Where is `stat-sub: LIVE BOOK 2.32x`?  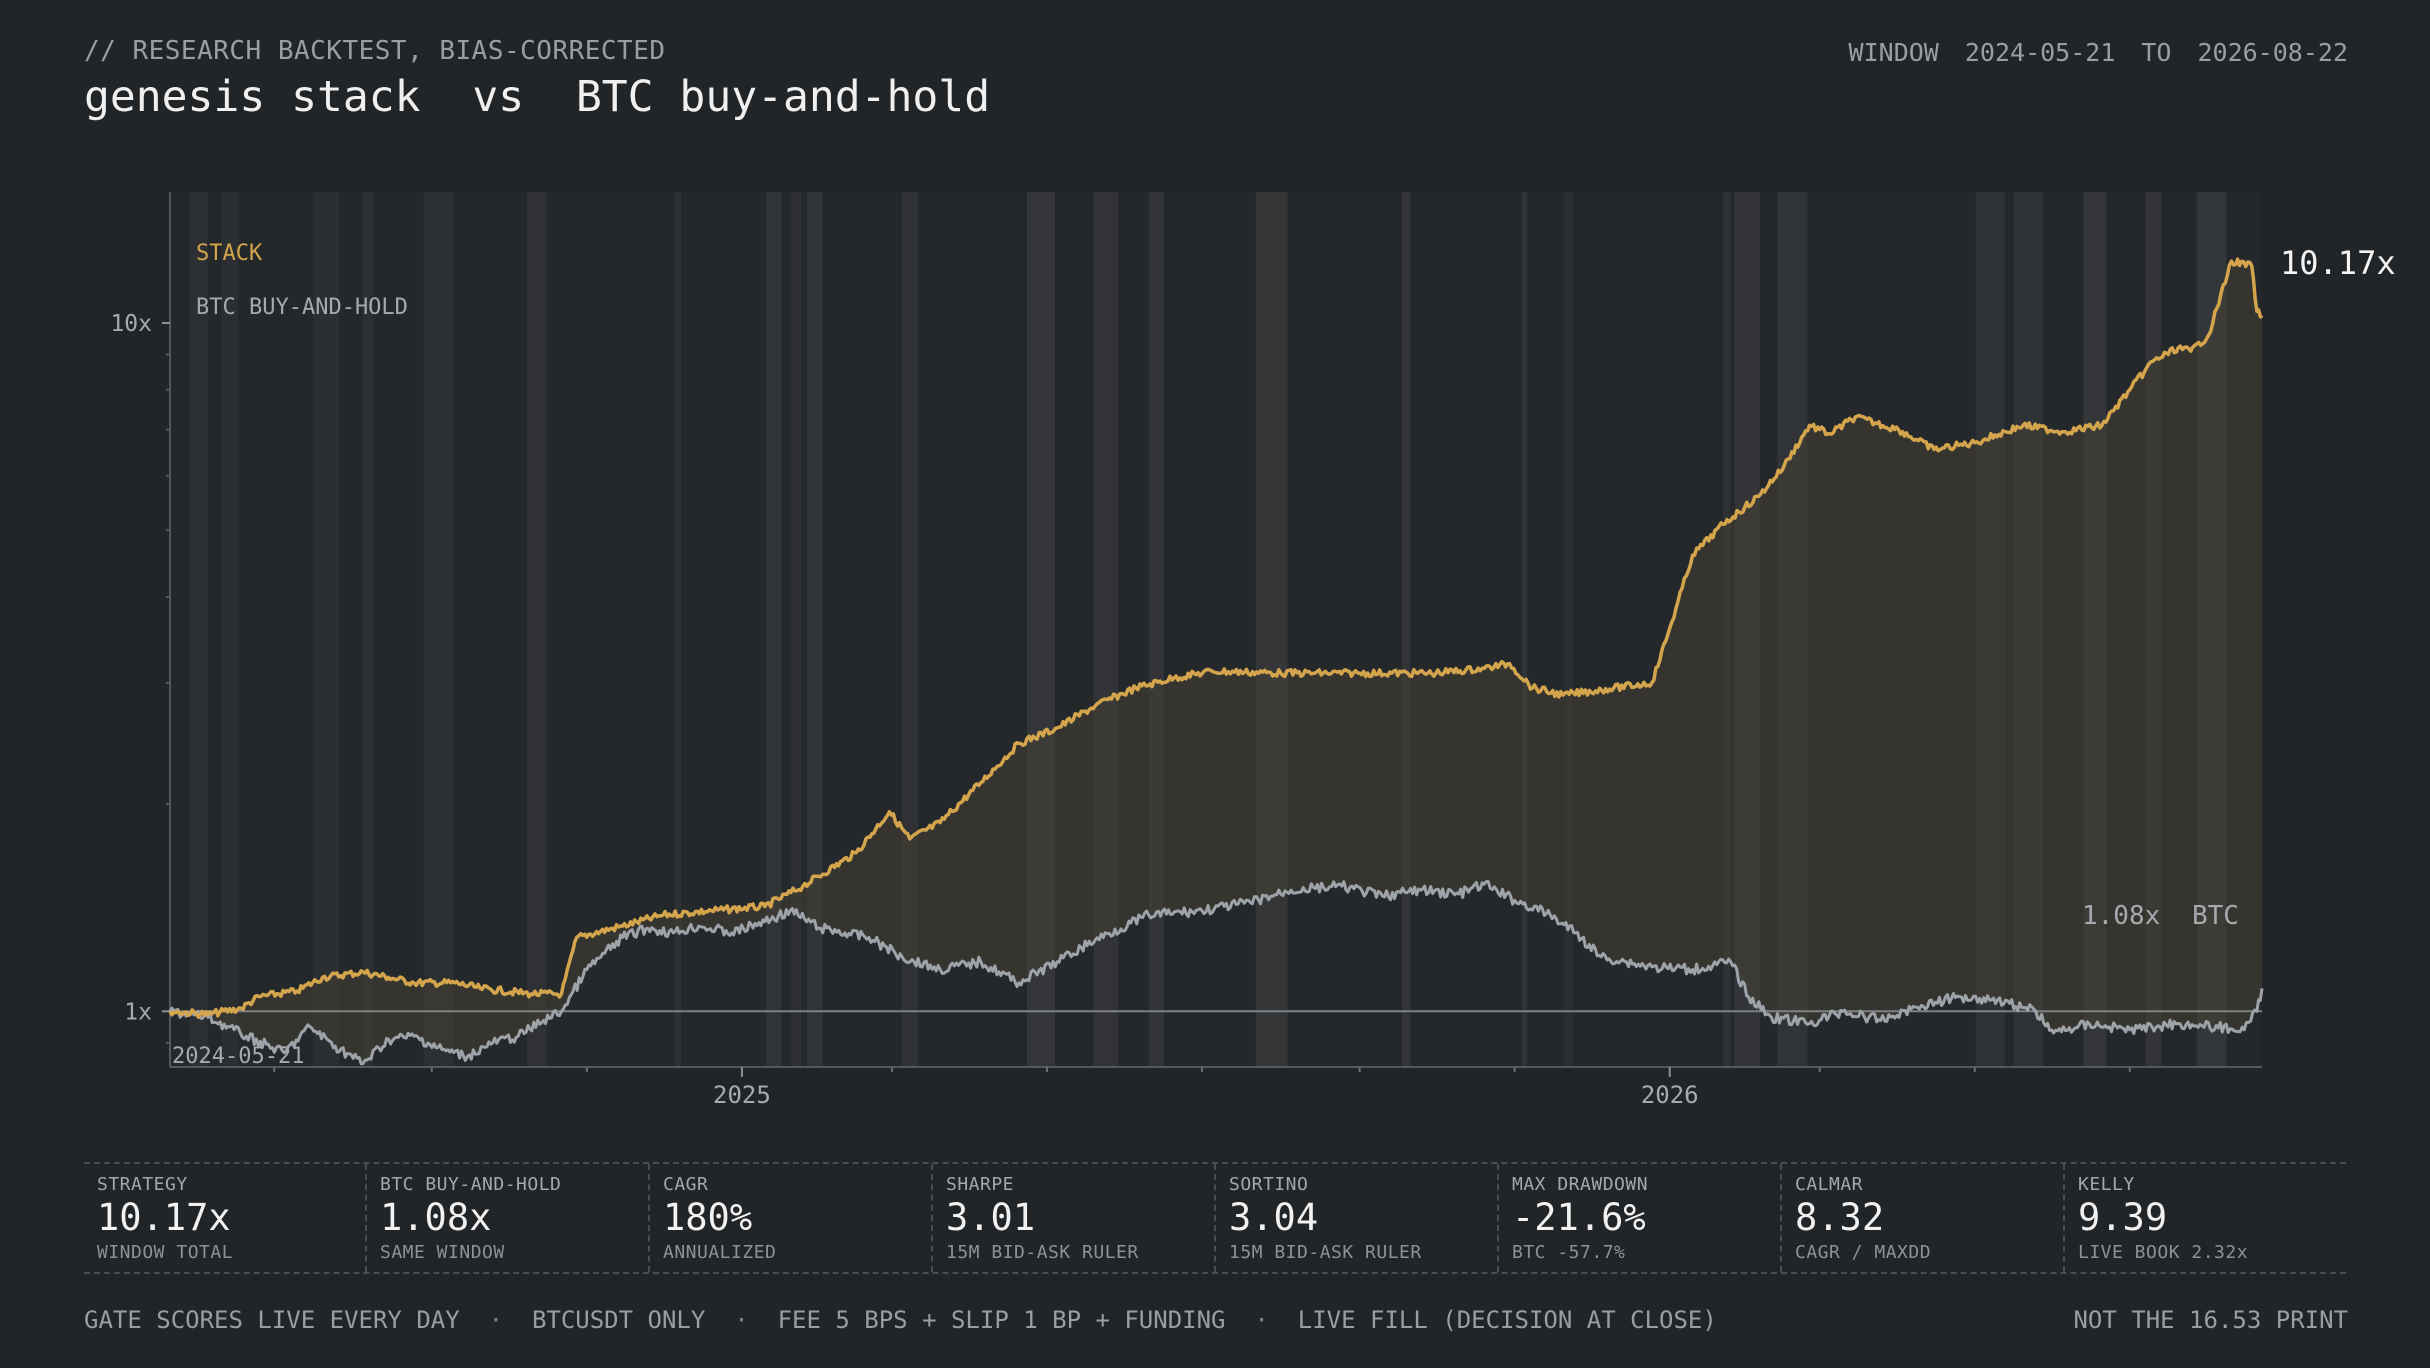
stat-sub: LIVE BOOK 2.32x is located at coordinates (2163, 1252).